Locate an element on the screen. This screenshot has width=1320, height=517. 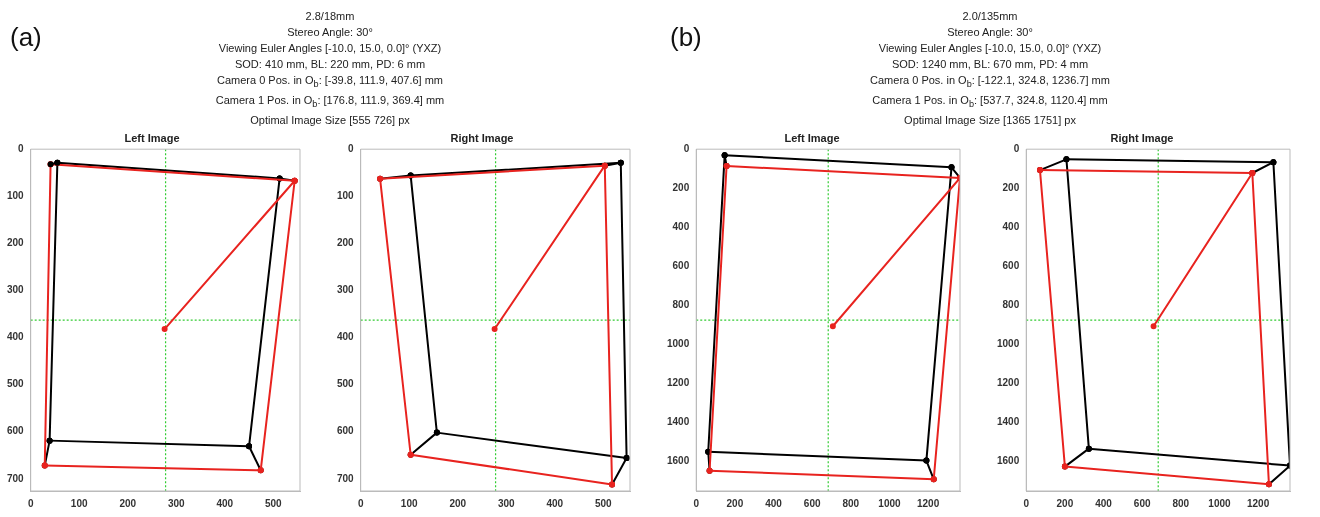
text: (a) is located at coordinates (26, 37).